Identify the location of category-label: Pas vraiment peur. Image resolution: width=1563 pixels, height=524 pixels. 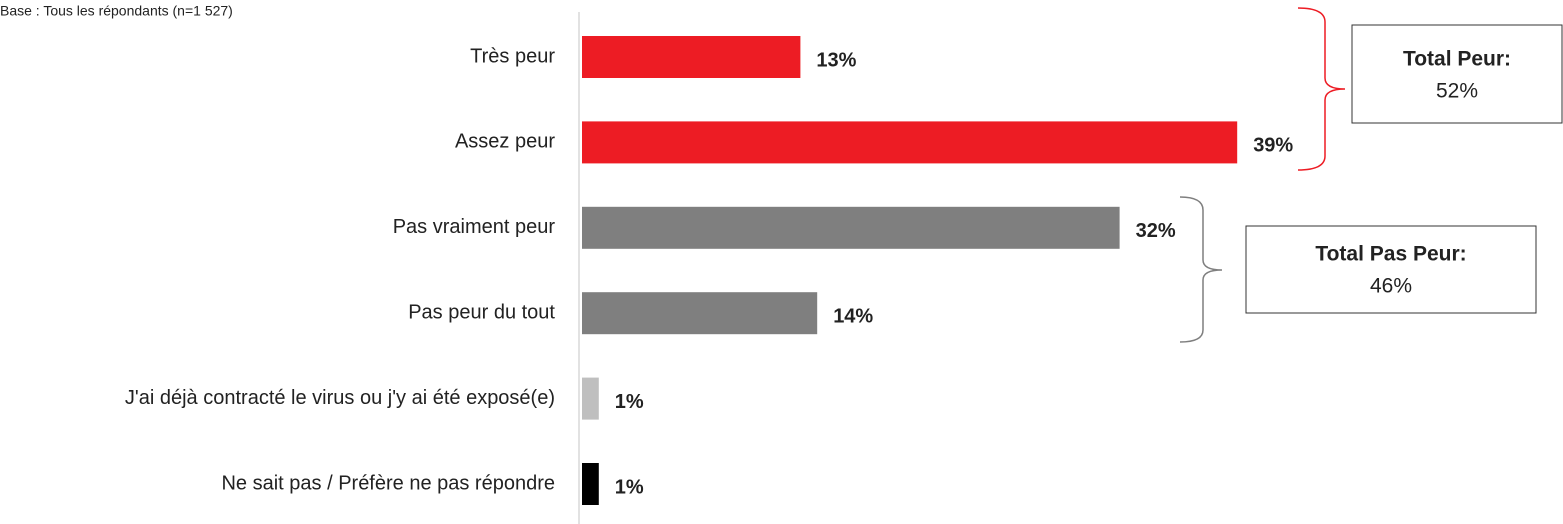
(474, 227).